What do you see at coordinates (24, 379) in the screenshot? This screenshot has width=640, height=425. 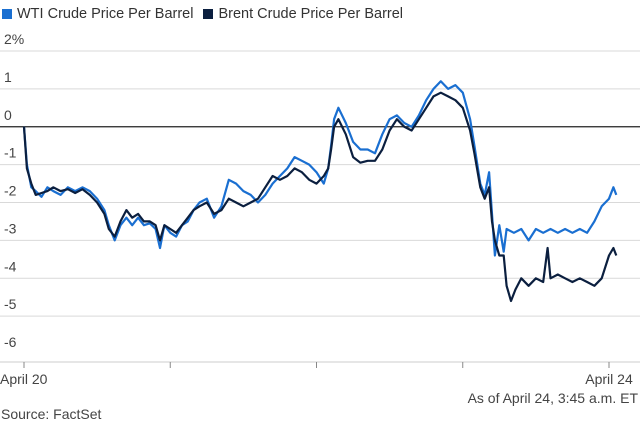 I see `x-tick-label: April 20` at bounding box center [24, 379].